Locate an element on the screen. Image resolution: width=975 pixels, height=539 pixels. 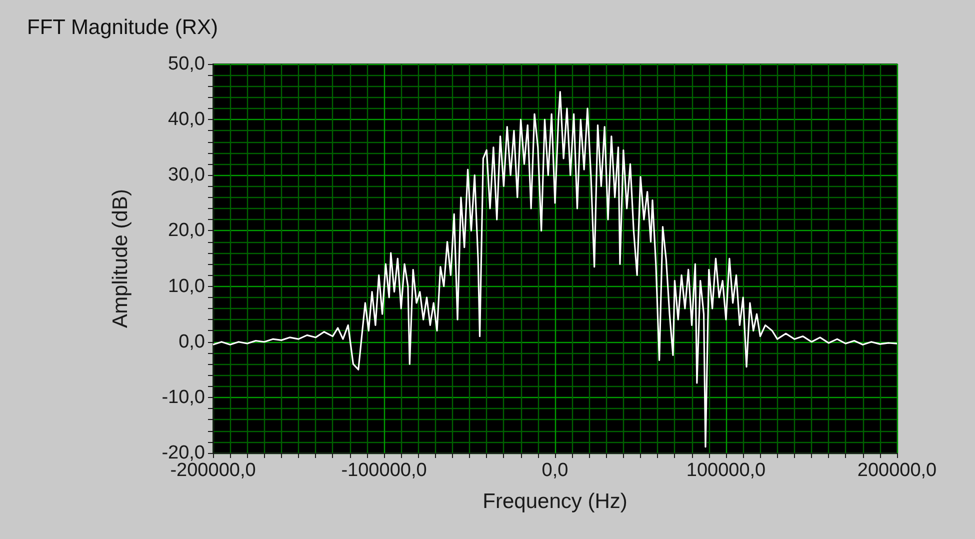
x-tick-label: 200000,0 is located at coordinates (897, 470).